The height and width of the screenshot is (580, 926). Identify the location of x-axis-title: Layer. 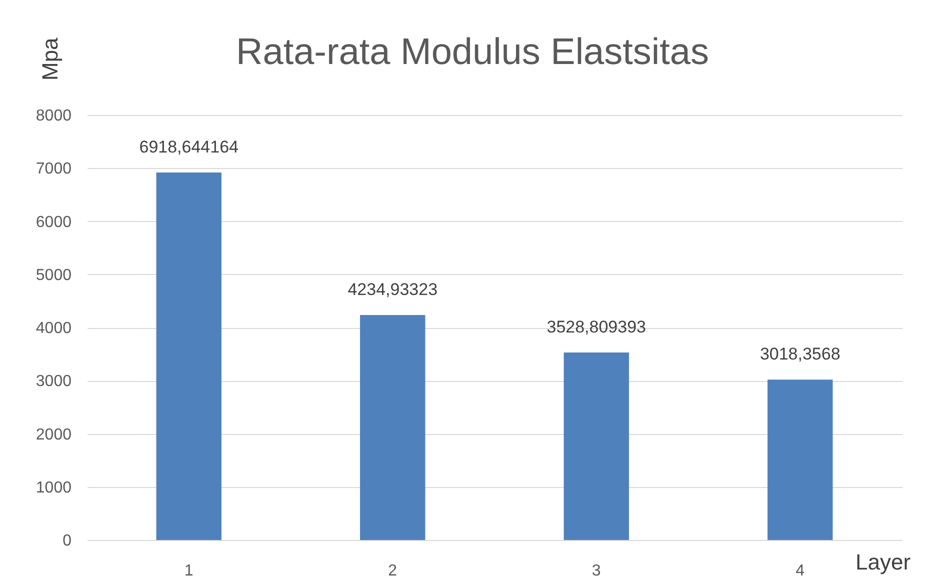
(883, 562).